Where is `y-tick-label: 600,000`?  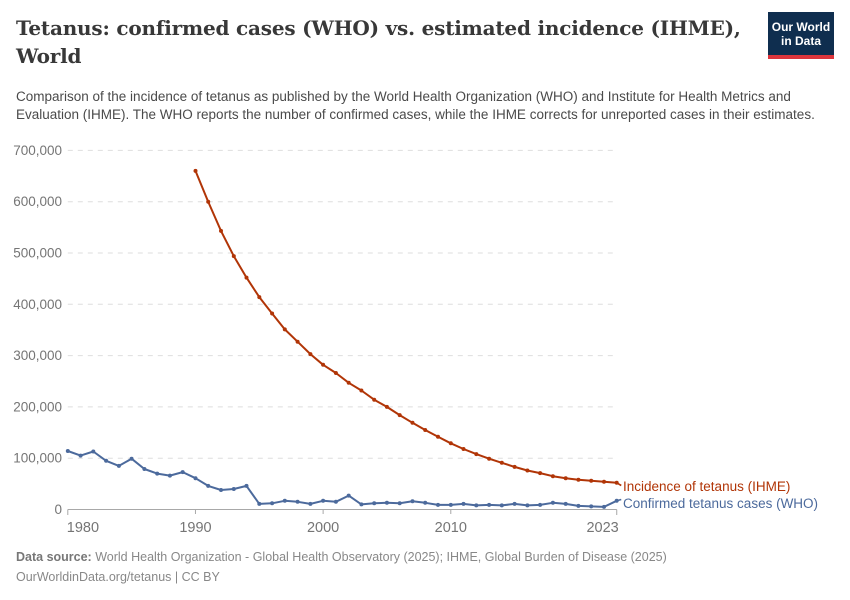 y-tick-label: 600,000 is located at coordinates (37, 201).